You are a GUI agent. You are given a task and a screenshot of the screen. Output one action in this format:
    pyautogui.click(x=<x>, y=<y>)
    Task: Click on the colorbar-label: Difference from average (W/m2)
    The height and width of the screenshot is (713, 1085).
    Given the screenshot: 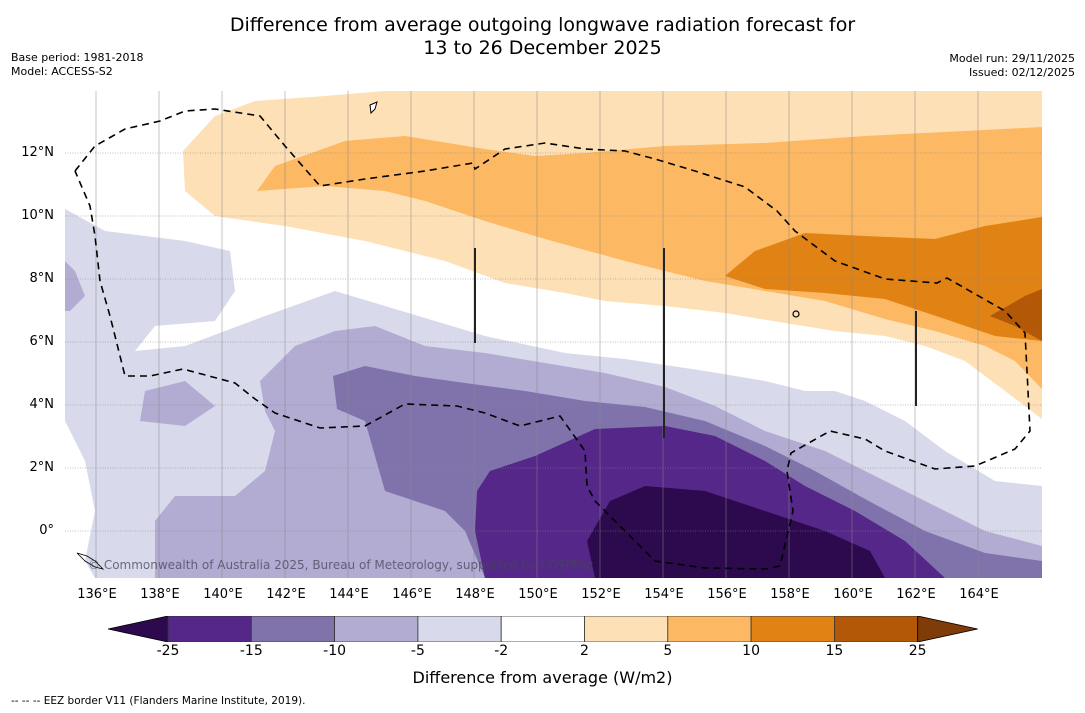 What is the action you would take?
    pyautogui.click(x=542, y=677)
    